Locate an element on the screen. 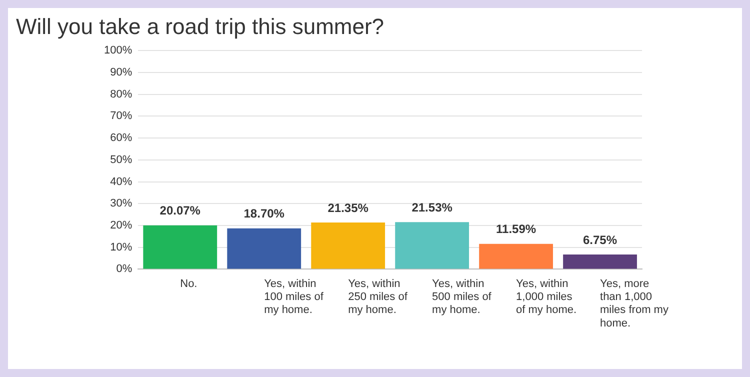 The height and width of the screenshot is (377, 750). data-label: 18.70% is located at coordinates (264, 213).